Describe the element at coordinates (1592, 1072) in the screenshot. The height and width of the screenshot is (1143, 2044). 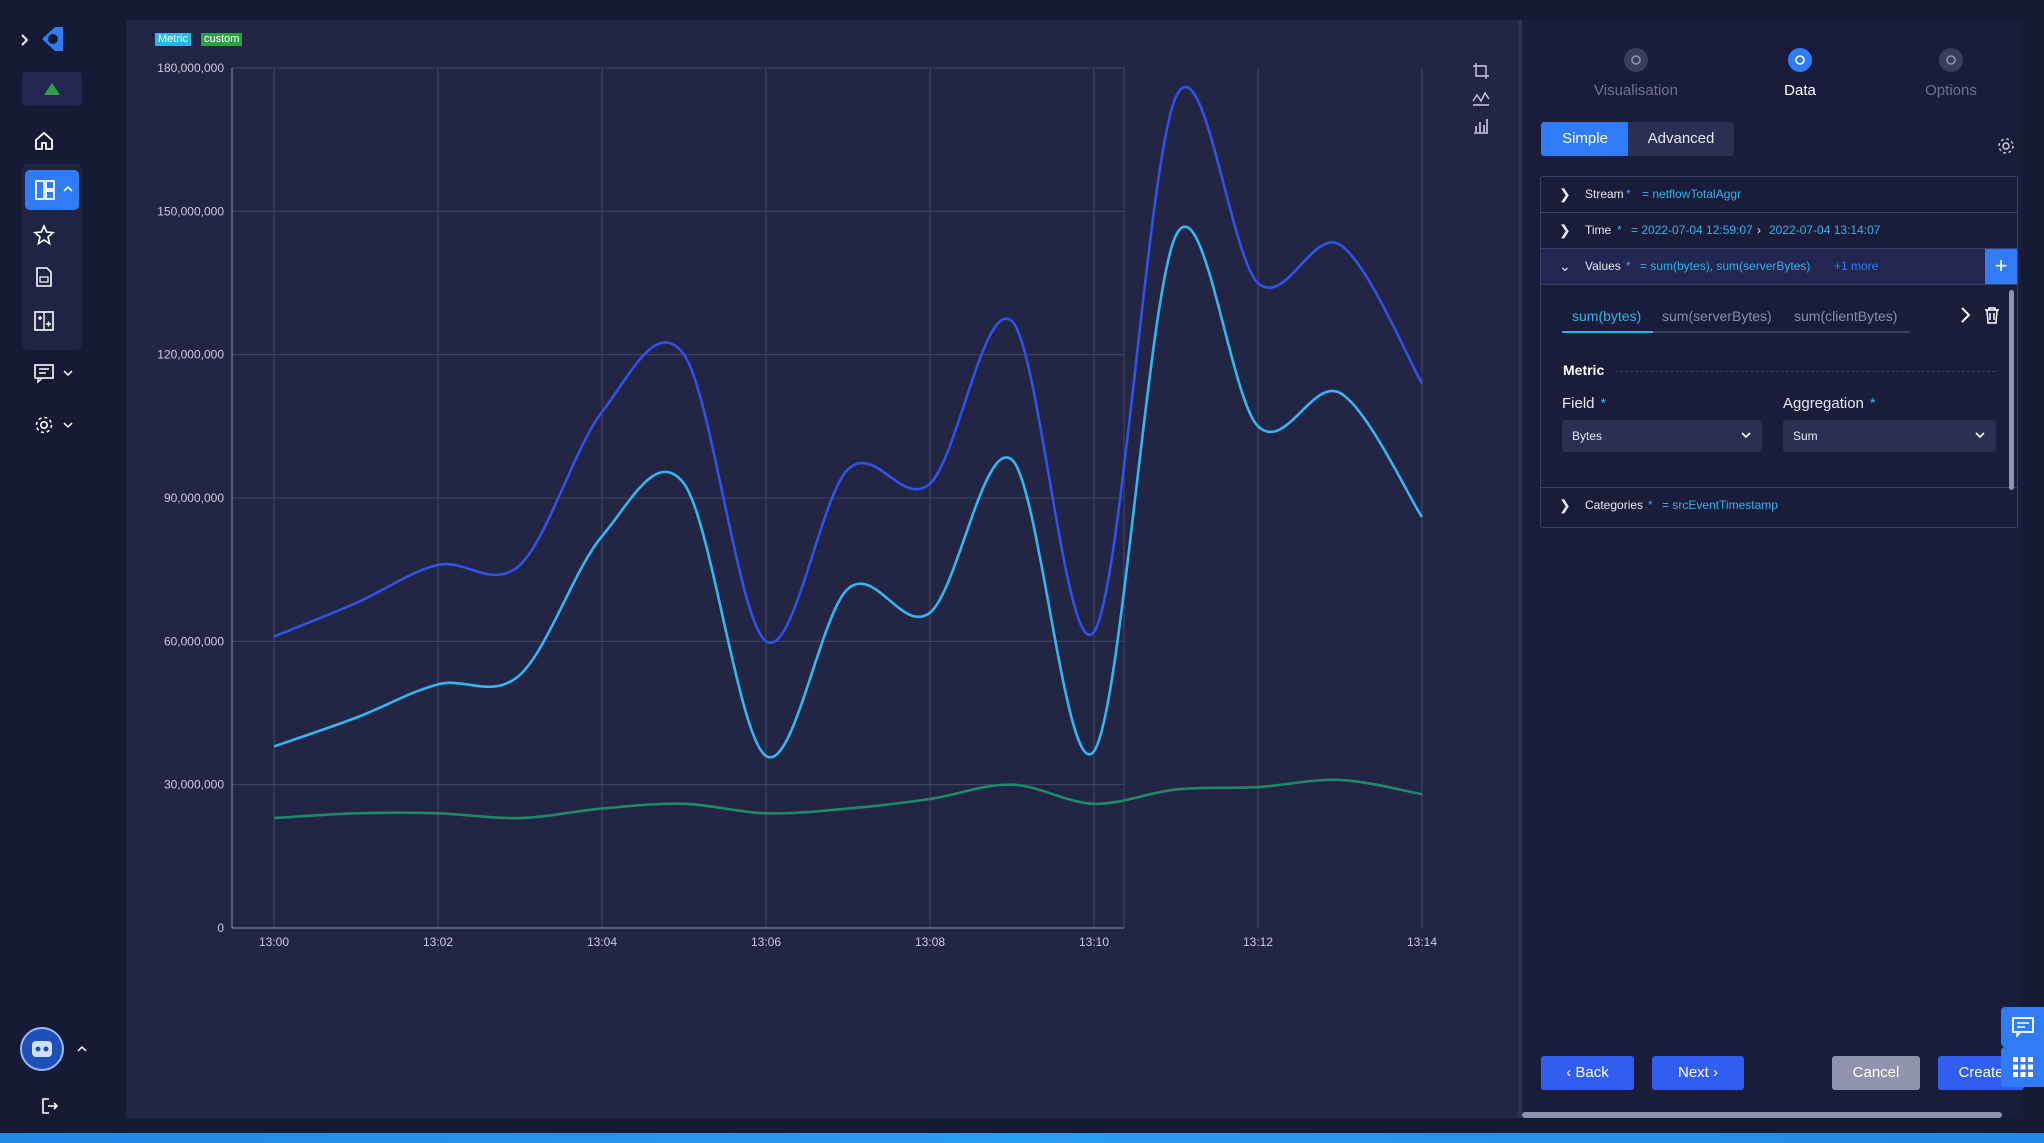
I see `back-button-label: Back` at that location.